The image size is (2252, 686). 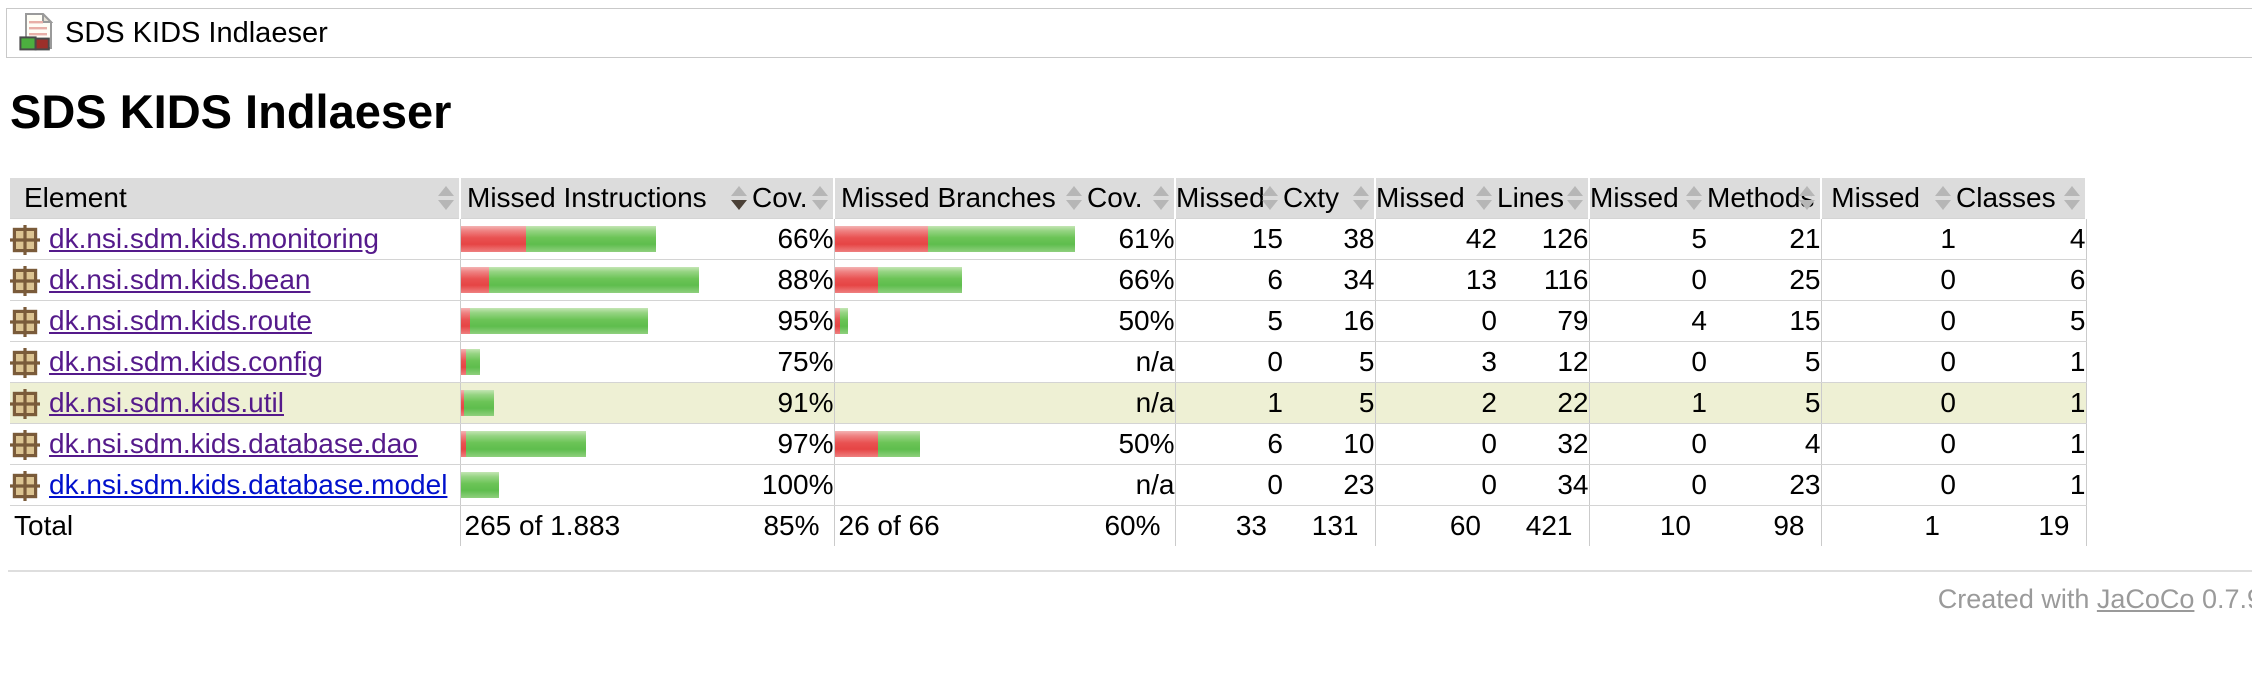 I want to click on missed-lines-cell: 3, so click(x=1435, y=362).